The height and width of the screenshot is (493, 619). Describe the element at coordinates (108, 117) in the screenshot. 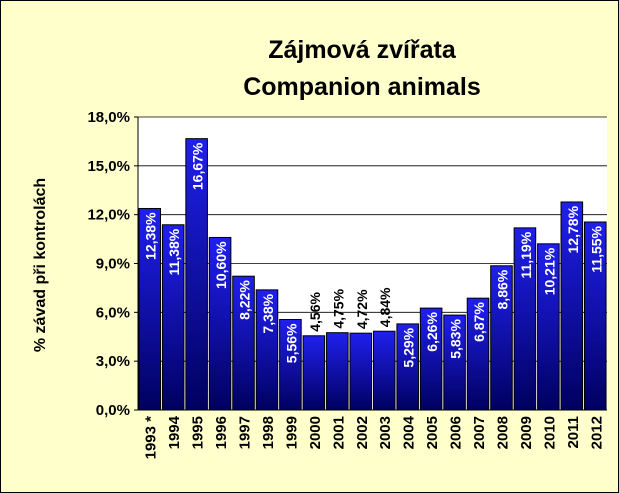

I see `y-tick-label: 18,0%` at that location.